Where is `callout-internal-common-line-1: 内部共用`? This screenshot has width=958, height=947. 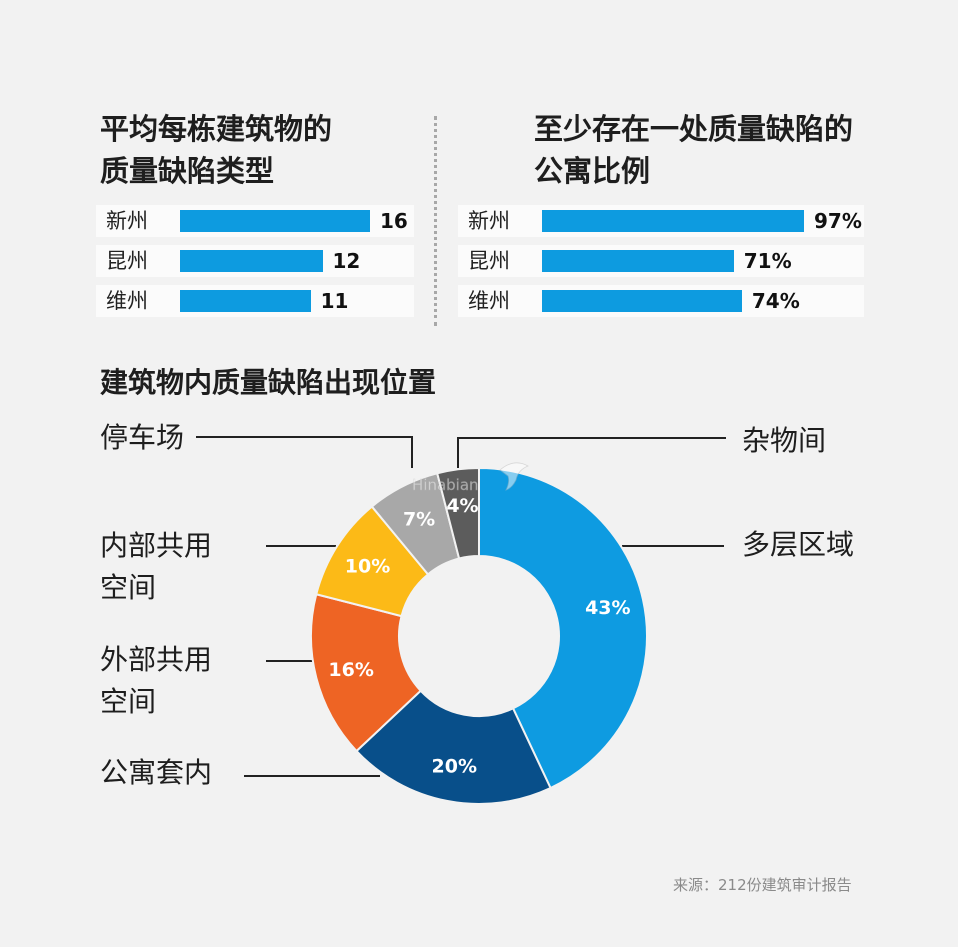 callout-internal-common-line-1: 内部共用 is located at coordinates (156, 545).